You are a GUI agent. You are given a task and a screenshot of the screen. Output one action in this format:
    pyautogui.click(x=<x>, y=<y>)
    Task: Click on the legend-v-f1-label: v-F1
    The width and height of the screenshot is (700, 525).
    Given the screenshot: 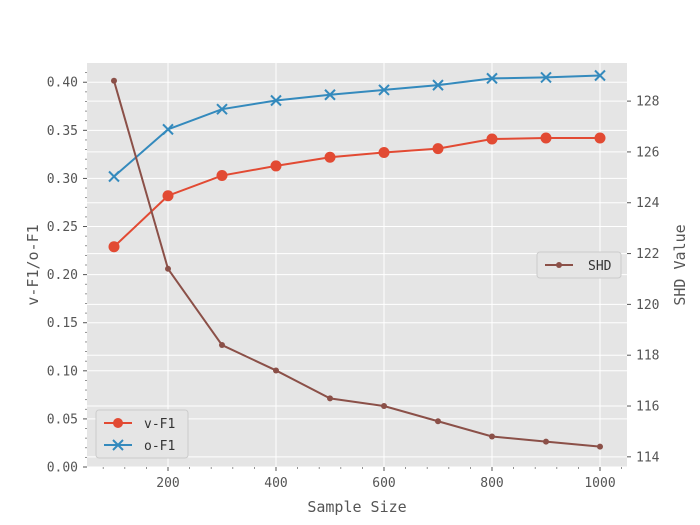 What is the action you would take?
    pyautogui.click(x=159, y=424)
    